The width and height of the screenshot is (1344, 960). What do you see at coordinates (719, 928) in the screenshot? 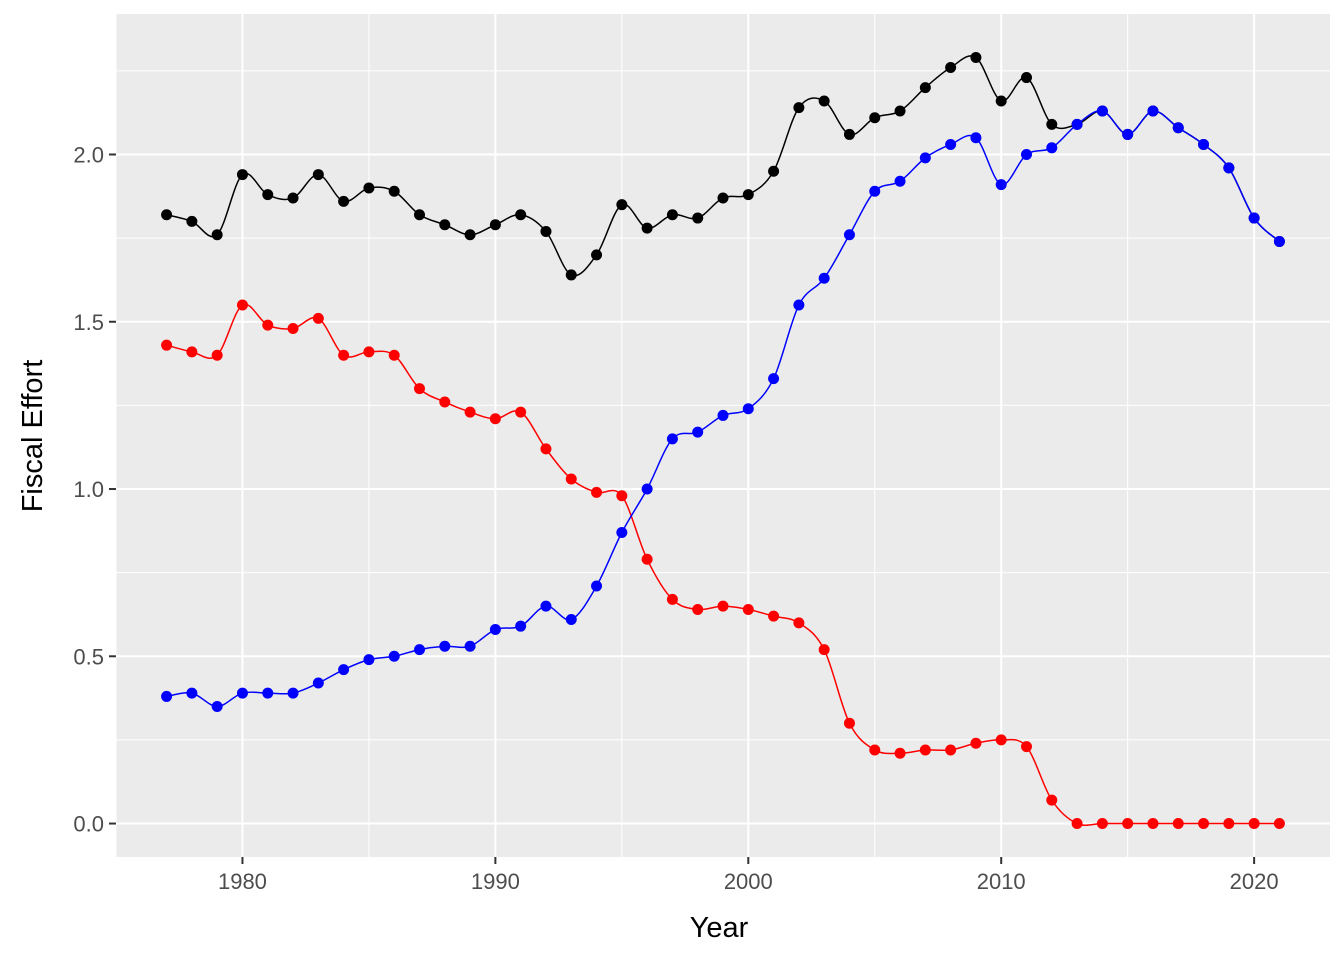
I see `x-axis-title: Year` at bounding box center [719, 928].